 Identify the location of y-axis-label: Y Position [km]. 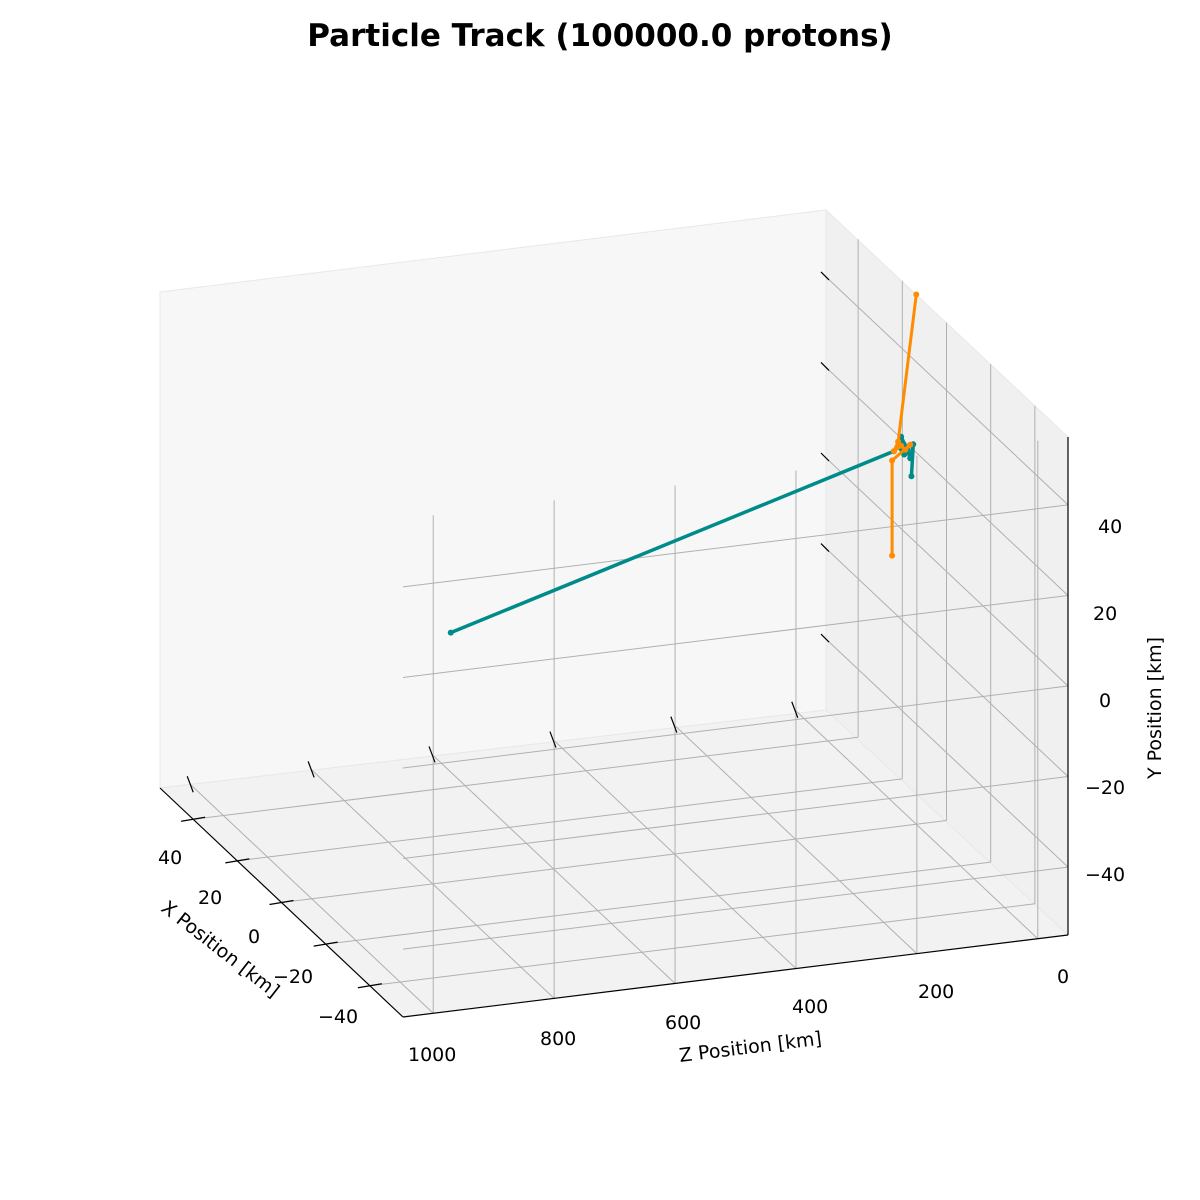
(1155, 708).